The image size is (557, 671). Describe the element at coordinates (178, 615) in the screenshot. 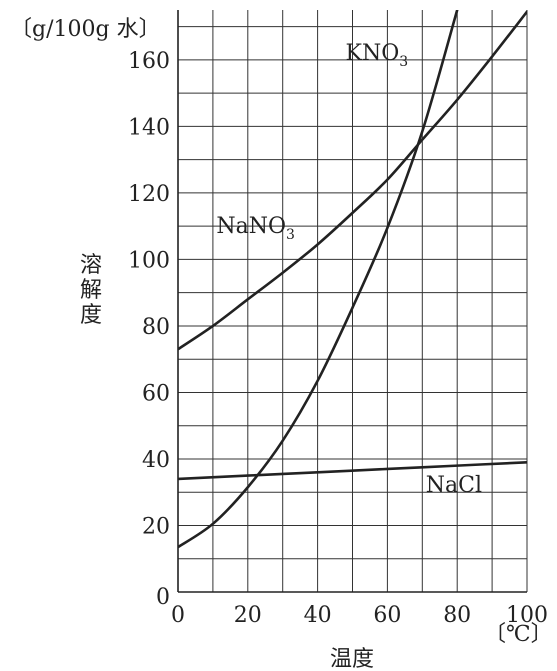

I see `x-tick-label-0: 0` at that location.